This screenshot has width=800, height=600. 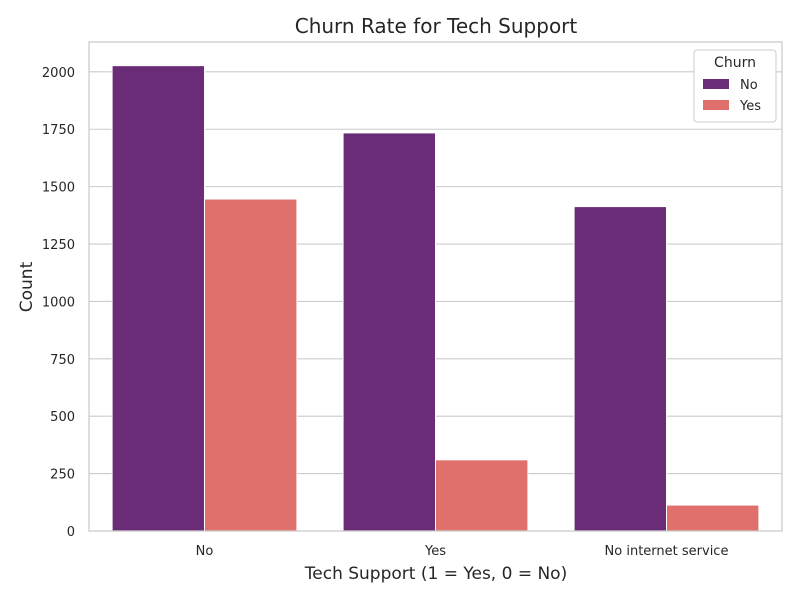 What do you see at coordinates (62, 417) in the screenshot?
I see `y-tick-label: 500` at bounding box center [62, 417].